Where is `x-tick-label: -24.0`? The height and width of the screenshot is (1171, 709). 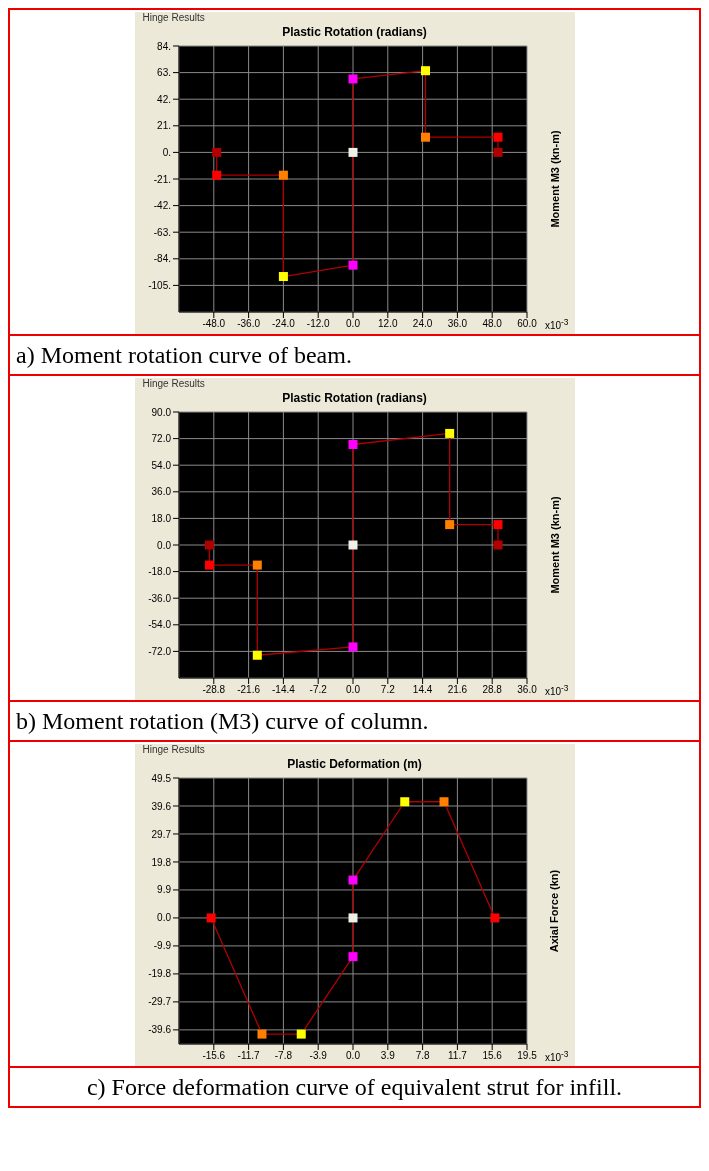 x-tick-label: -24.0 is located at coordinates (283, 324).